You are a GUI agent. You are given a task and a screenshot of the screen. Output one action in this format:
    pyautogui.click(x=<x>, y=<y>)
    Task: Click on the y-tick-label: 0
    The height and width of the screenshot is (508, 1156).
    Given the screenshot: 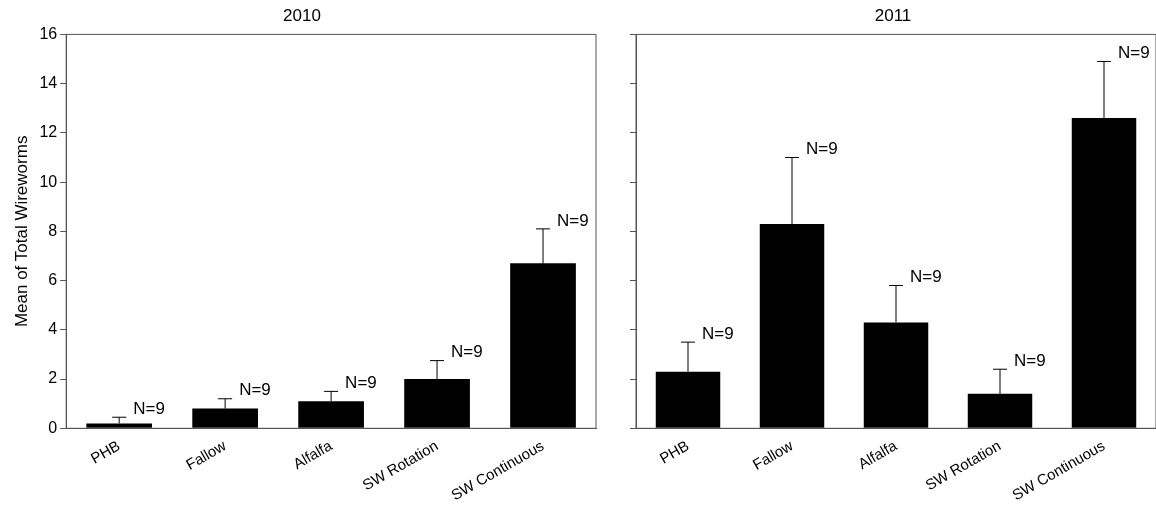 What is the action you would take?
    pyautogui.click(x=53, y=427)
    